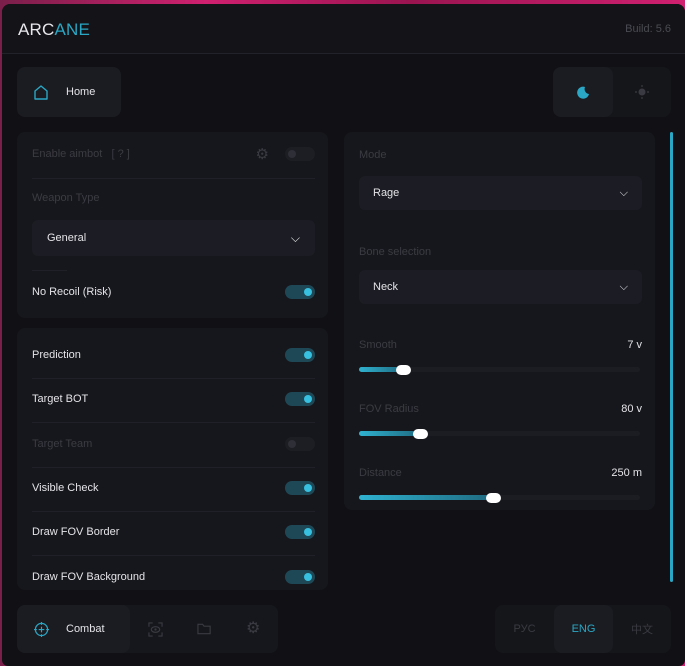  Describe the element at coordinates (642, 630) in the screenshot. I see `lang-zh: 中文` at that location.